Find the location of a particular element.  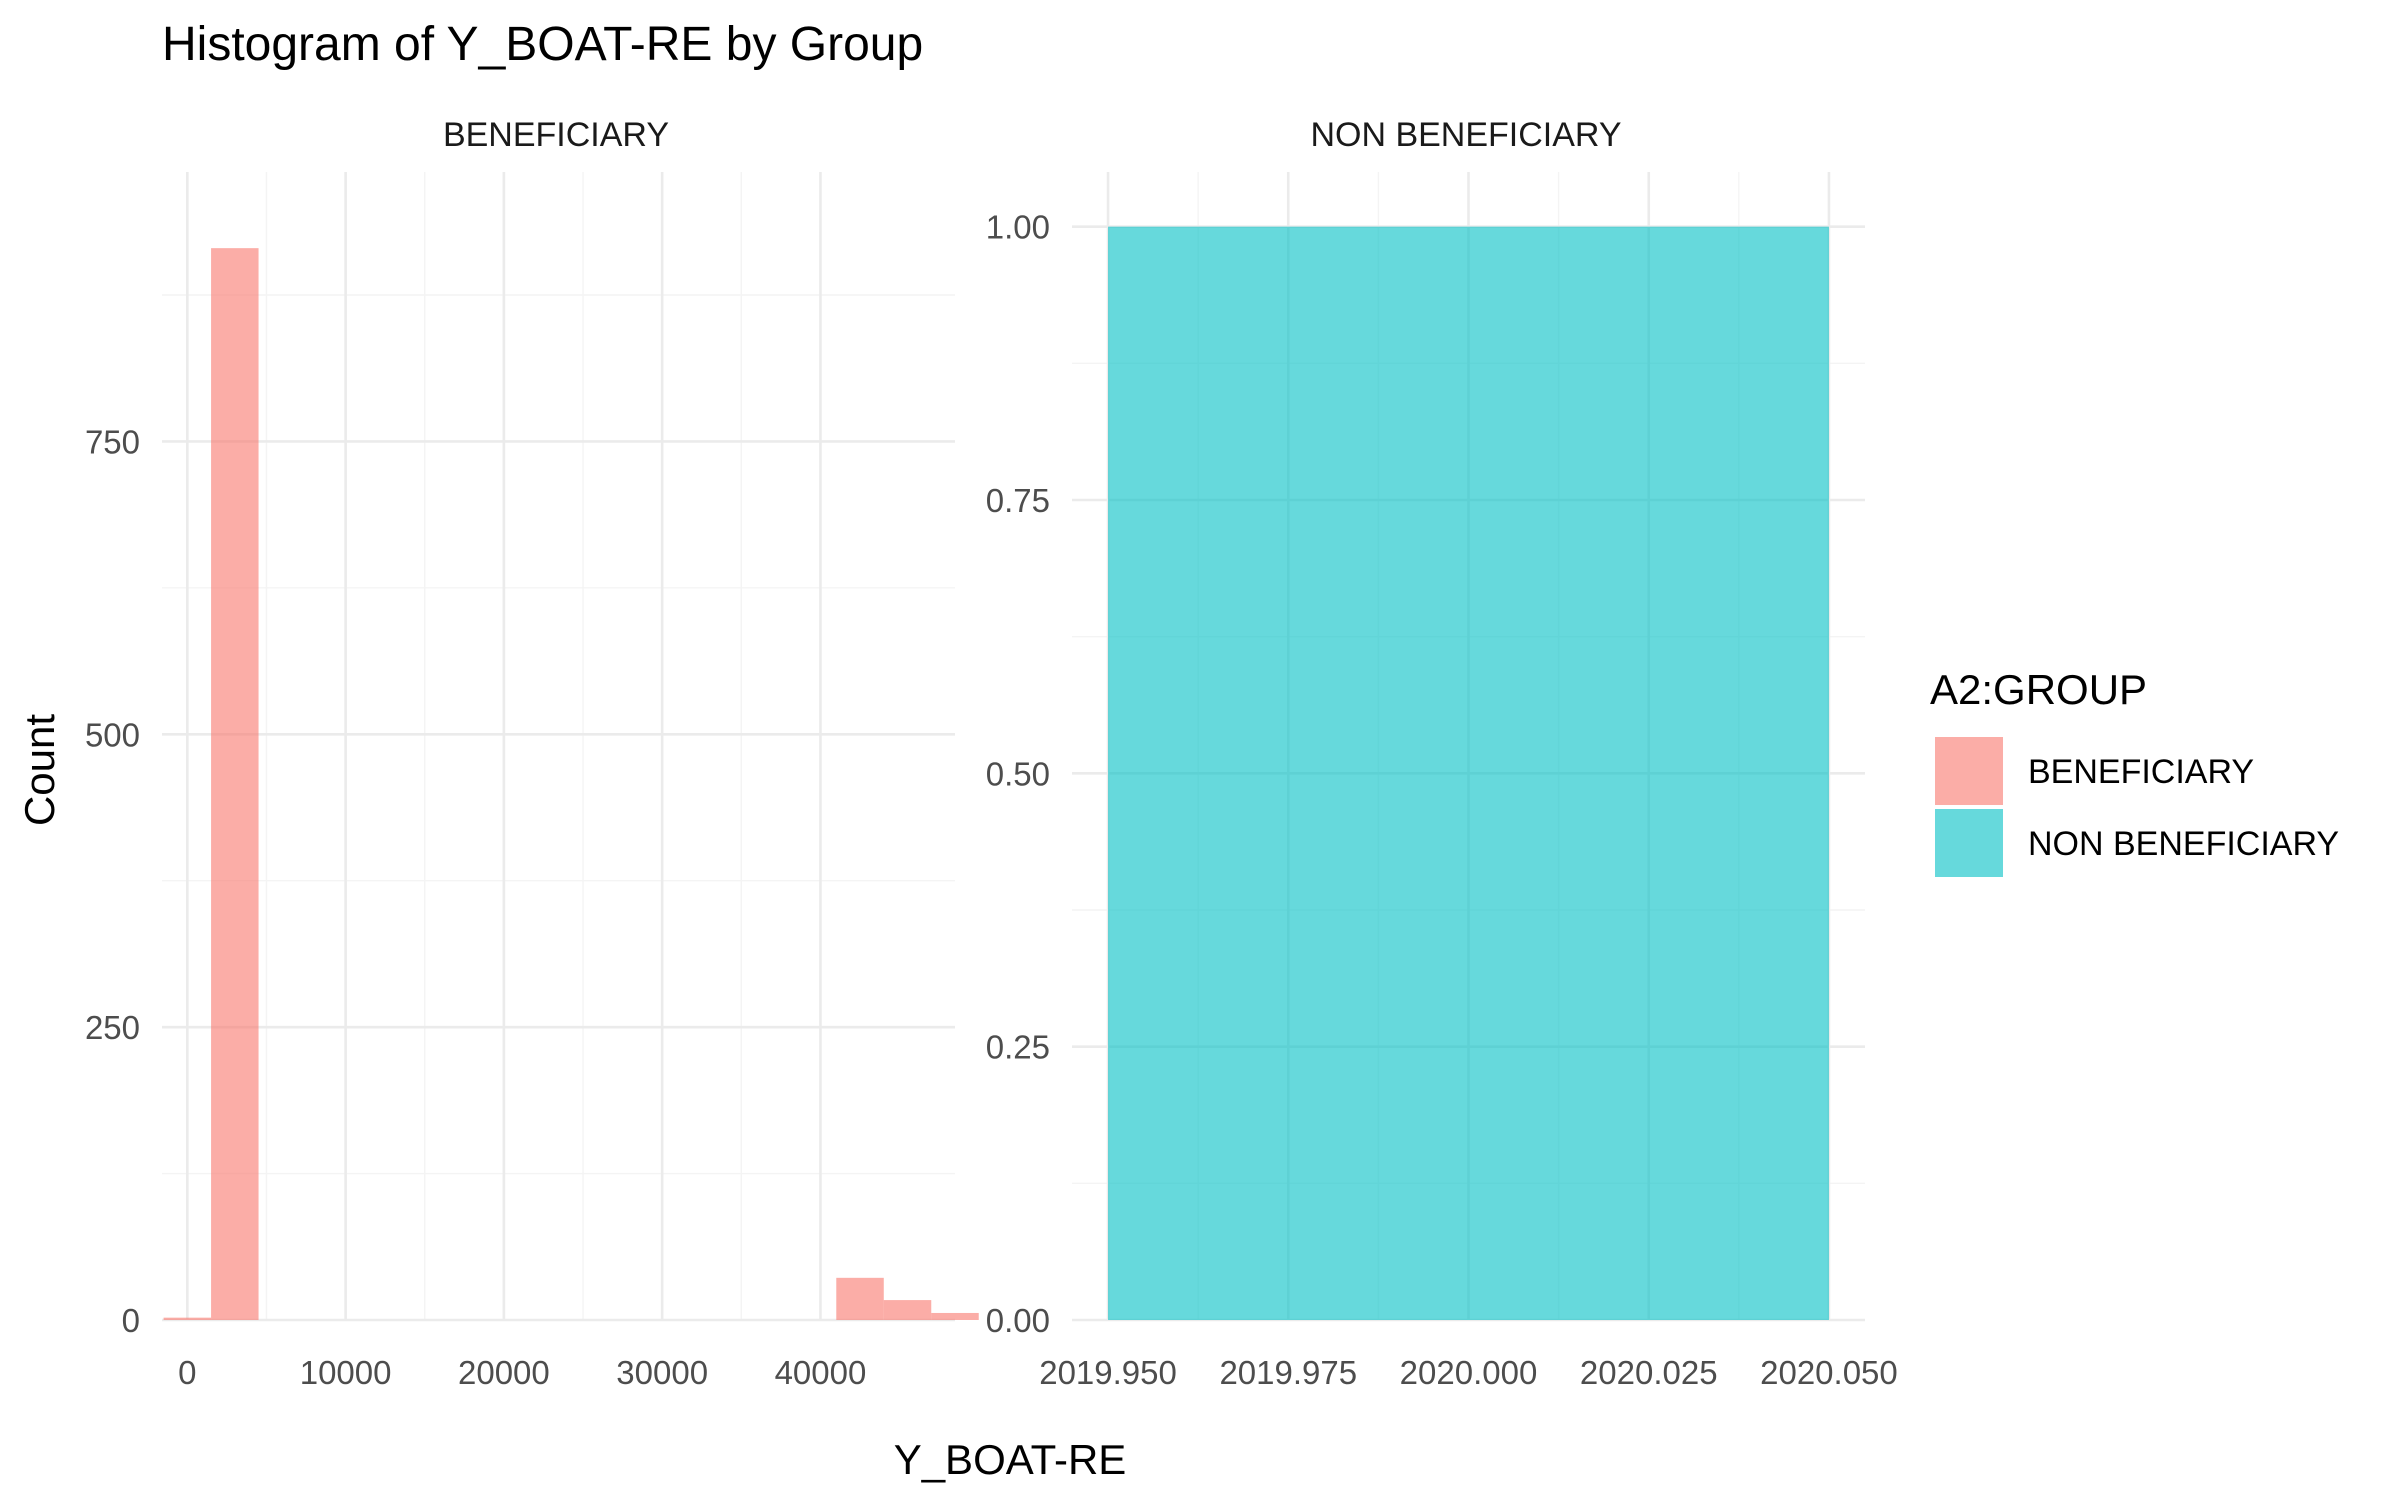

x-axis-title: Y_BOAT-RE is located at coordinates (1010, 1459).